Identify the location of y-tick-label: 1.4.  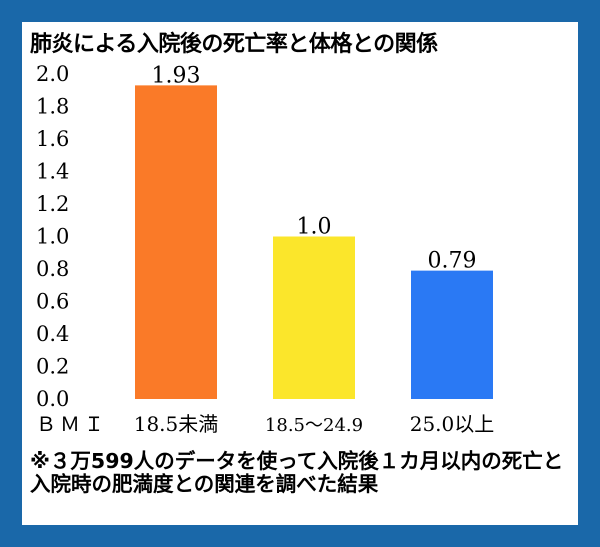
(52, 172).